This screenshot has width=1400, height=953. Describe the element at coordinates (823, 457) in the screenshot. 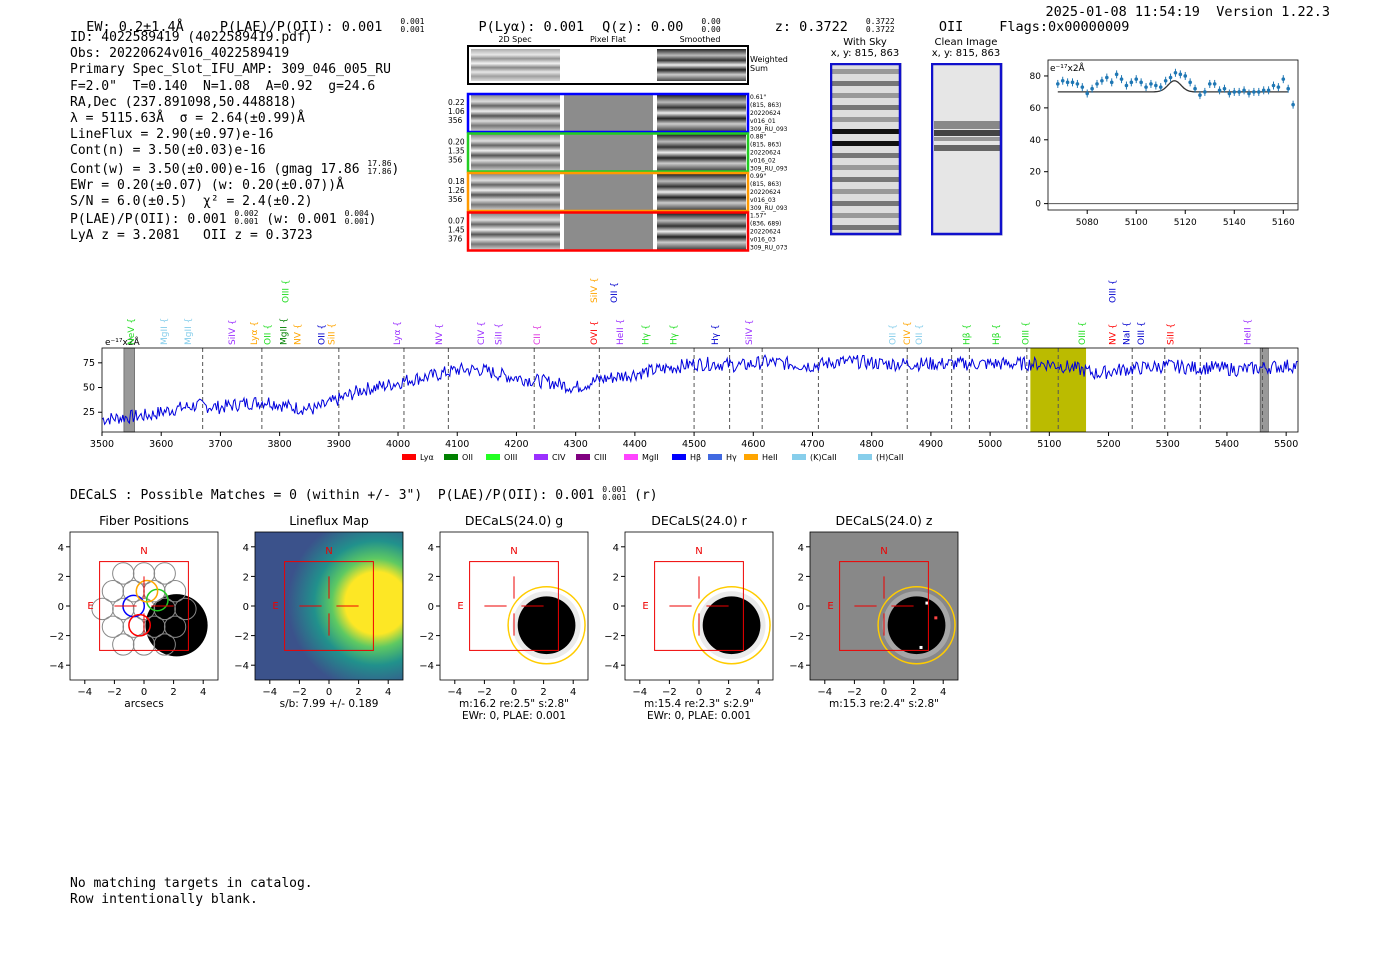

I see `legend-label: (K)CaII` at that location.